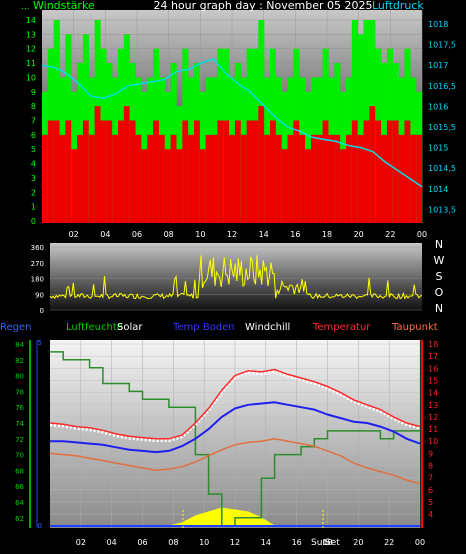 This screenshot has height=554, width=466. Describe the element at coordinates (433, 405) in the screenshot. I see `y-right-tick-label: 13` at that location.